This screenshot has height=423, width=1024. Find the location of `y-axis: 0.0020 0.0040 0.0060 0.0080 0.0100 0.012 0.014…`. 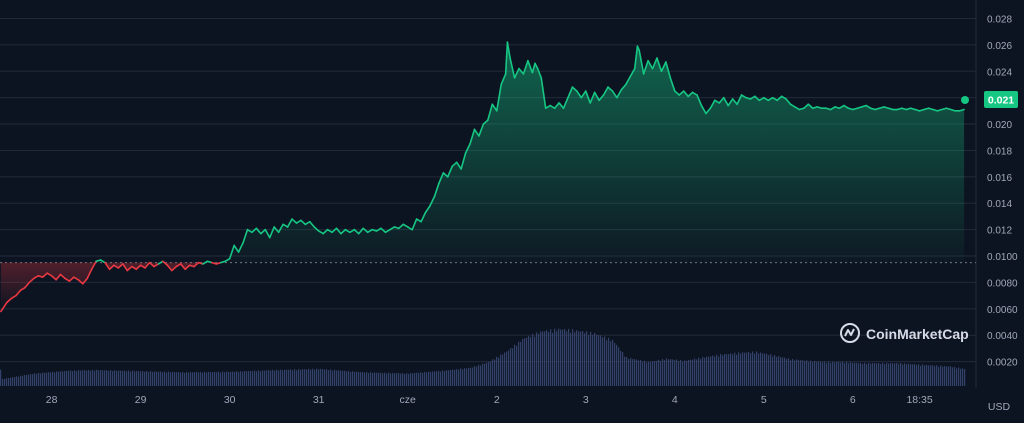

y-axis: 0.0020 0.0040 0.0060 0.0080 0.0100 0.012 0.014… is located at coordinates (1002, 191).